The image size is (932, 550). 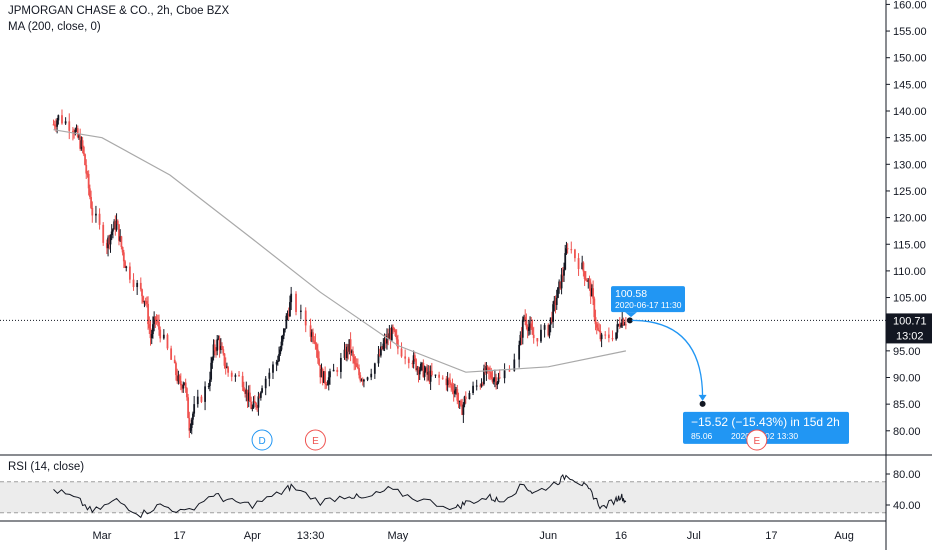 What do you see at coordinates (315, 440) in the screenshot?
I see `earnings-event-marker` at bounding box center [315, 440].